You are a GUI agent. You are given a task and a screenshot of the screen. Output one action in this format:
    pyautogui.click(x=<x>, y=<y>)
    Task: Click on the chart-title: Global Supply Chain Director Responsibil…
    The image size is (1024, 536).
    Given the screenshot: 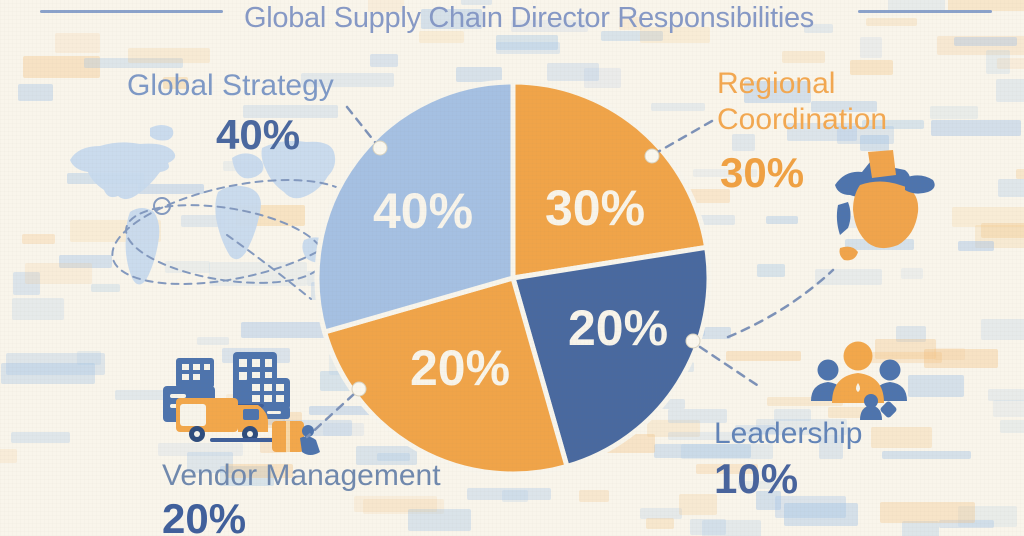 What is the action you would take?
    pyautogui.click(x=529, y=18)
    